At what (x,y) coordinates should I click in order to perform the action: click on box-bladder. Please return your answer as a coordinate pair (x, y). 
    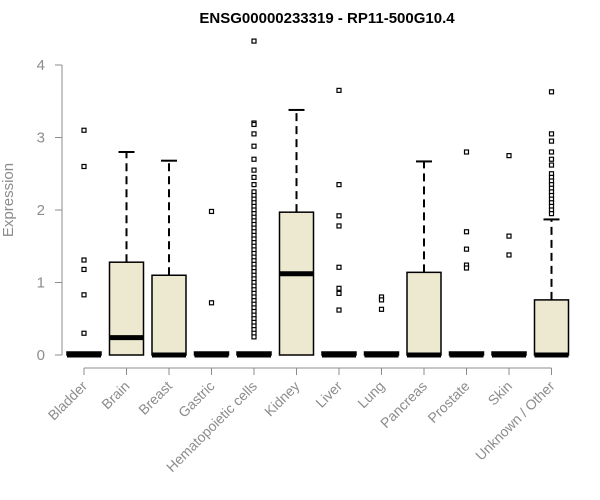
    Looking at the image, I should click on (84, 242).